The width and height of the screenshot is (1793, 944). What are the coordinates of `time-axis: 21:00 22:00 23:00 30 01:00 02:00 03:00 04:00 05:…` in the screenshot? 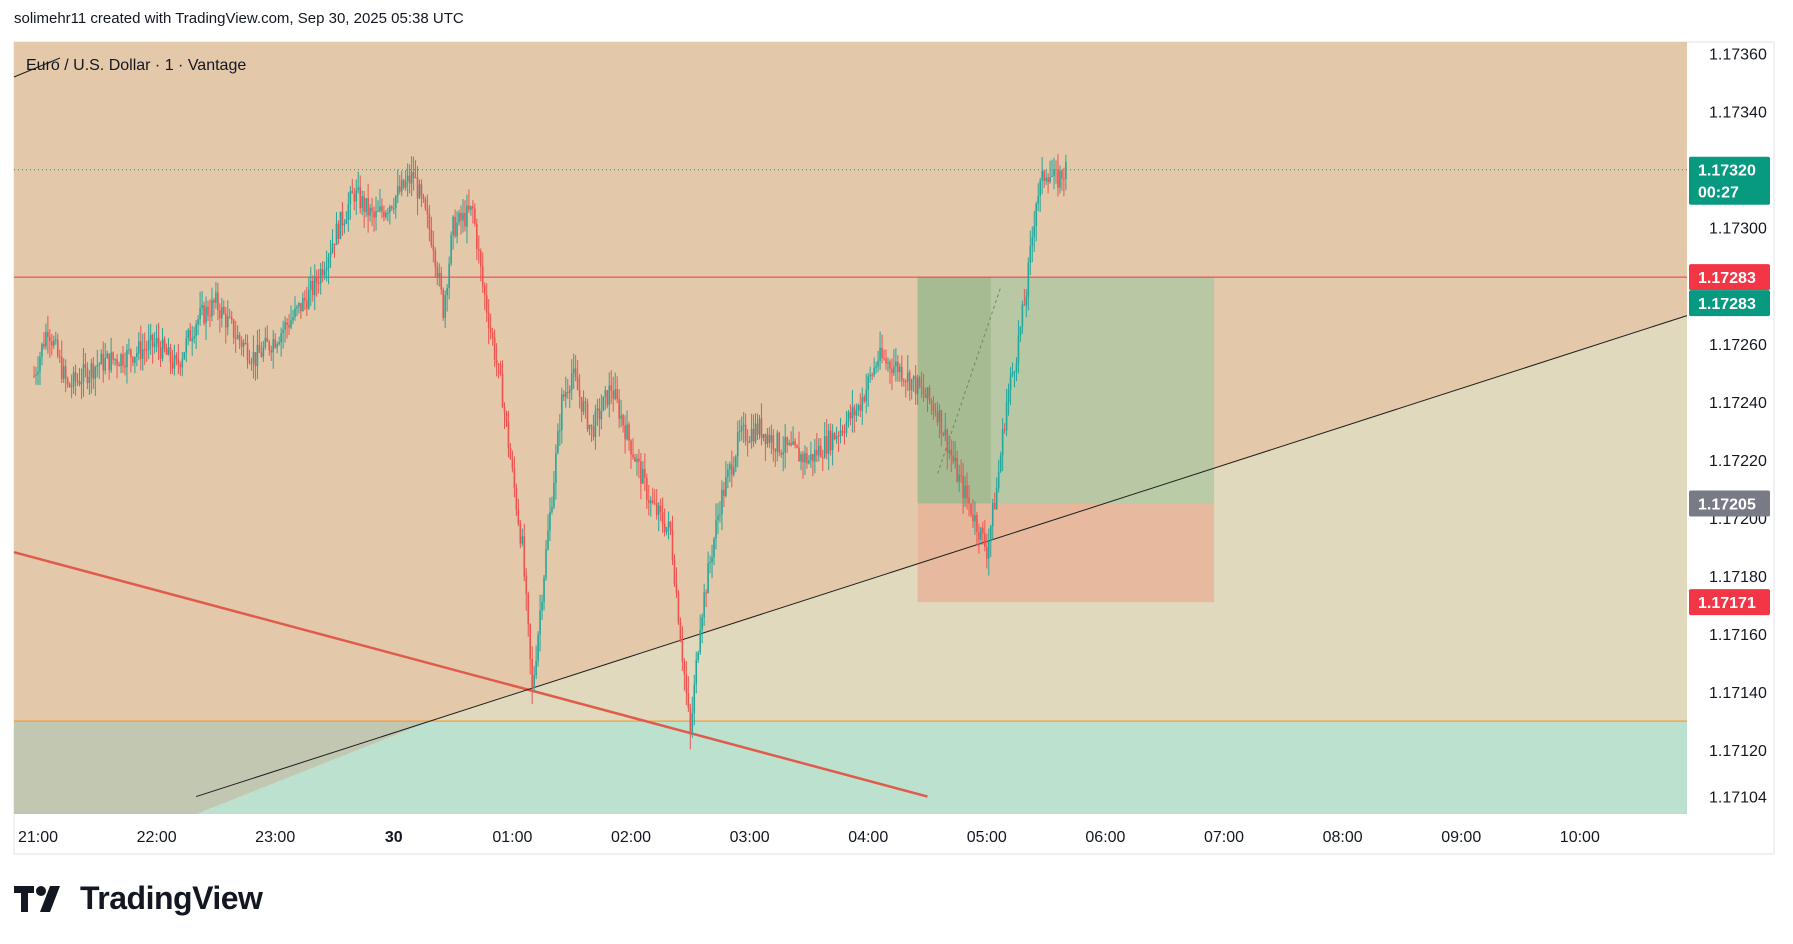 It's located at (809, 837).